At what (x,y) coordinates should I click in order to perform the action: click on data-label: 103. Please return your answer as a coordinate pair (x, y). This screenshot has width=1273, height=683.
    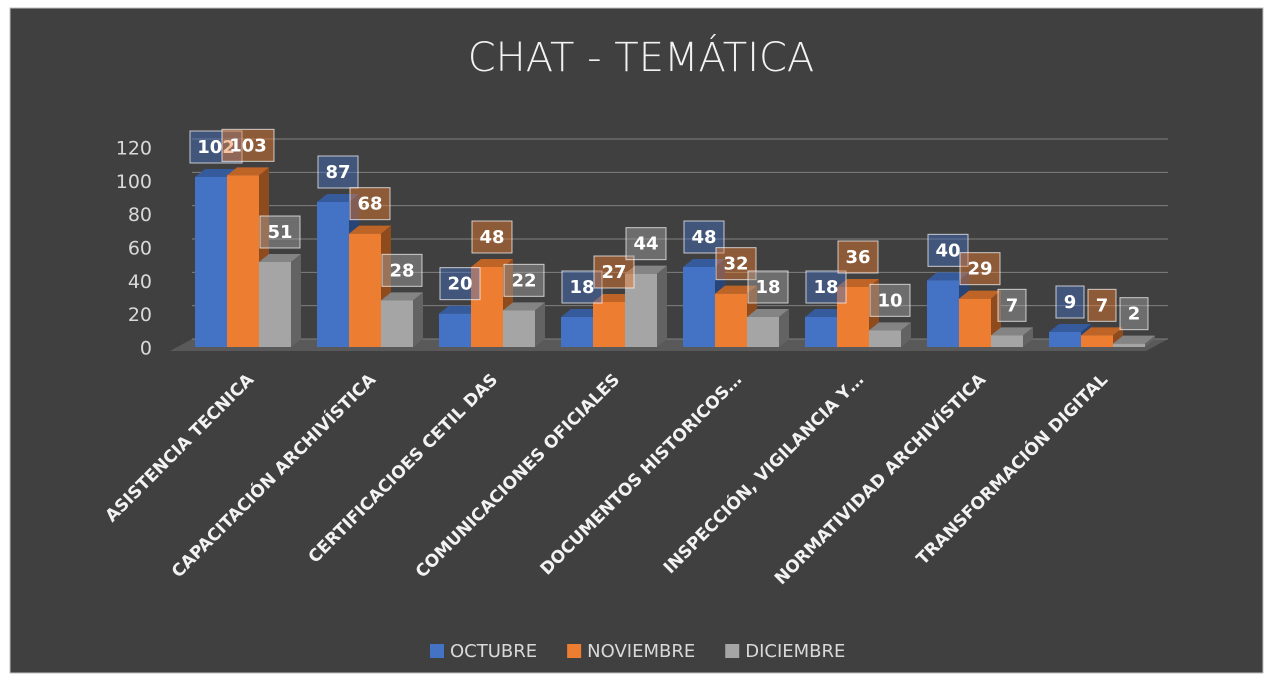
    Looking at the image, I should click on (248, 145).